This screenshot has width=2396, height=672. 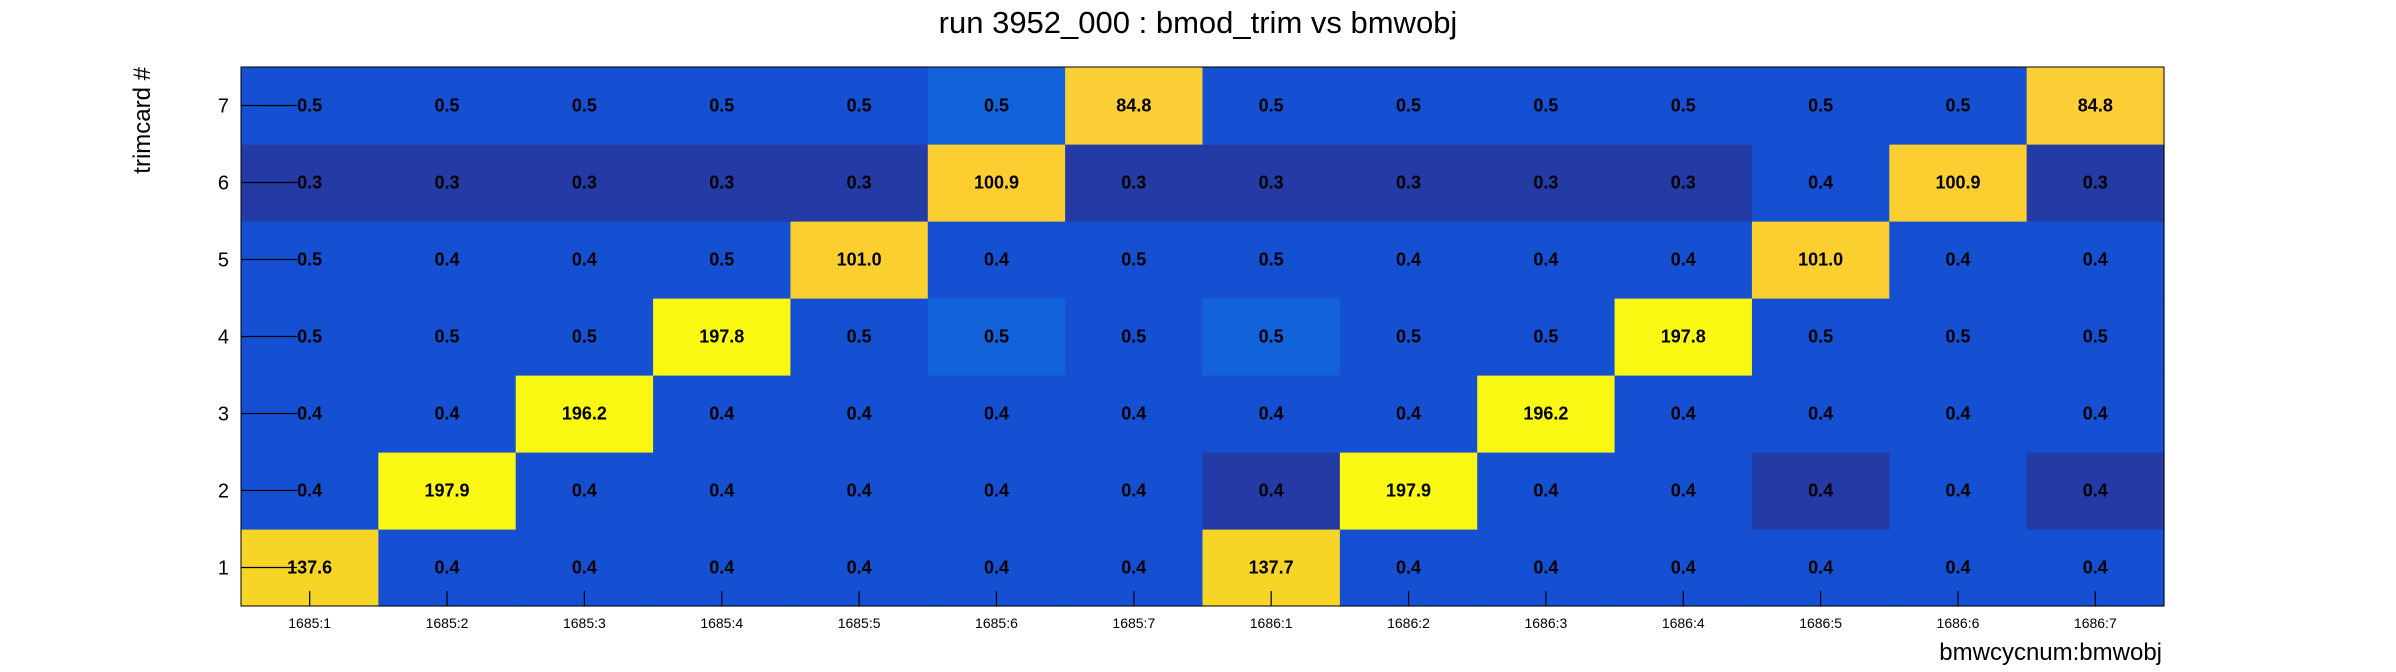 I want to click on cell-value-label: 101.0, so click(x=1820, y=260).